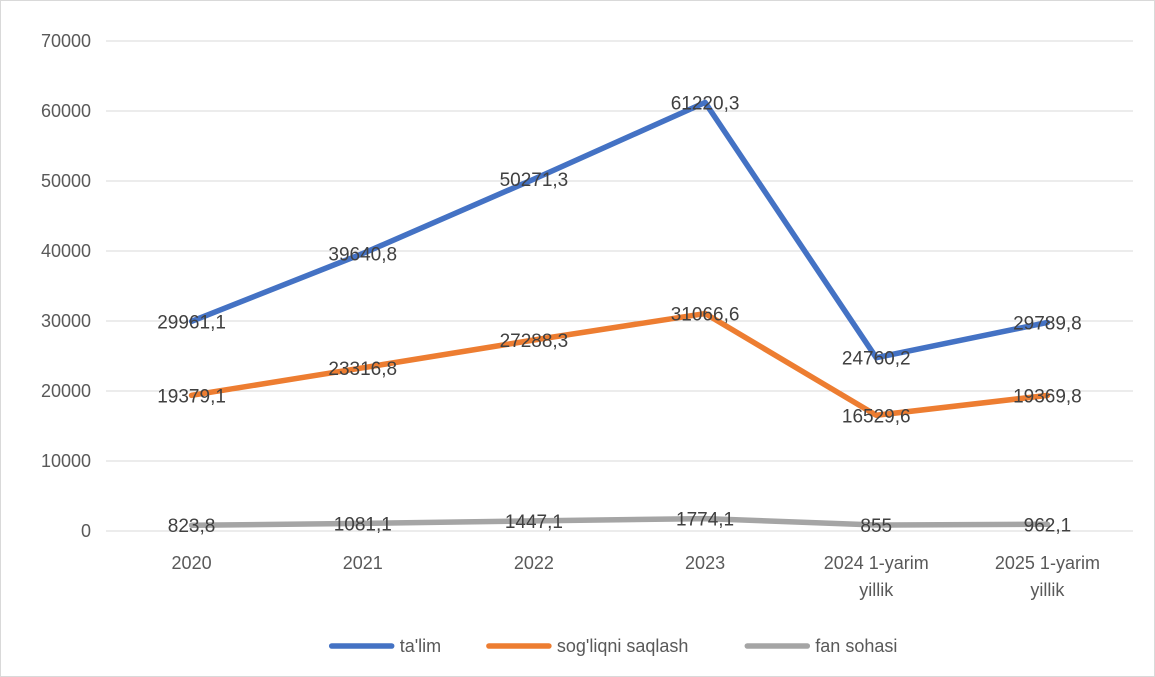  Describe the element at coordinates (66, 41) in the screenshot. I see `y-tick-label: 70000` at that location.